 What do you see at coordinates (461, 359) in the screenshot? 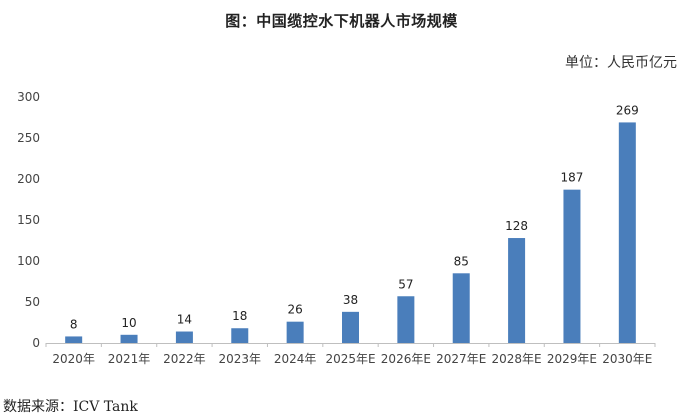
I see `x-tick-label: 2027年E` at bounding box center [461, 359].